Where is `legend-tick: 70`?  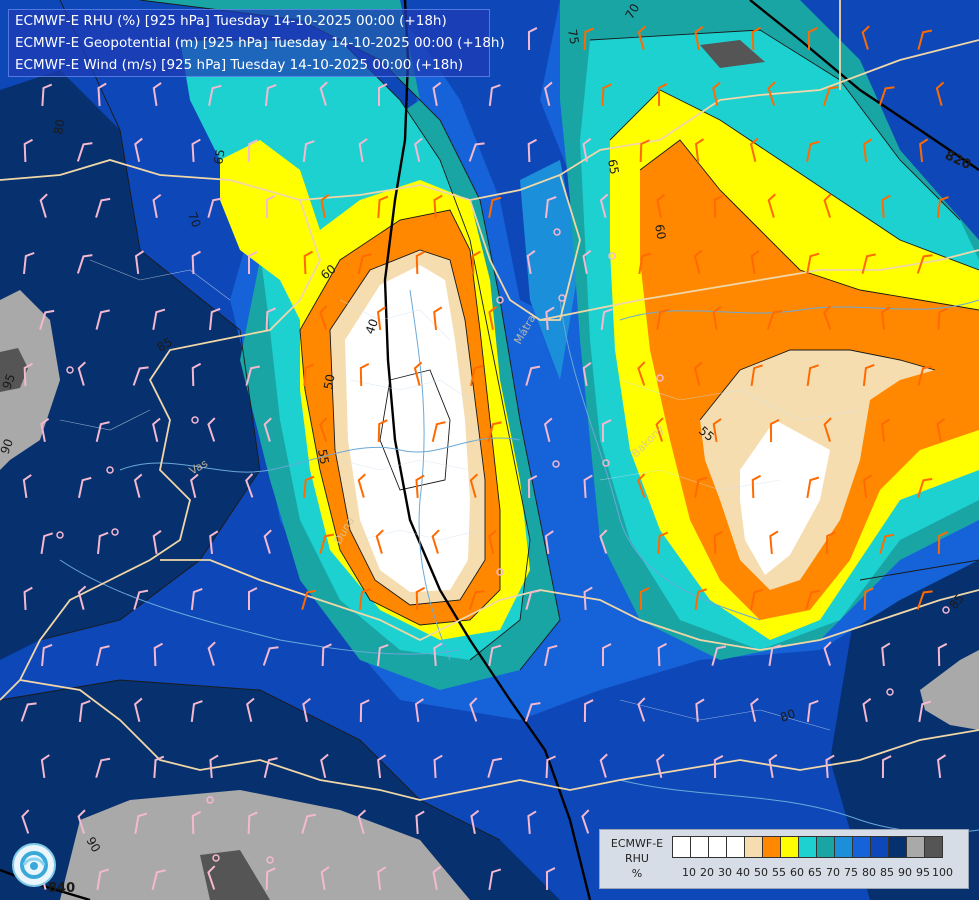
legend-tick: 70 is located at coordinates (833, 872).